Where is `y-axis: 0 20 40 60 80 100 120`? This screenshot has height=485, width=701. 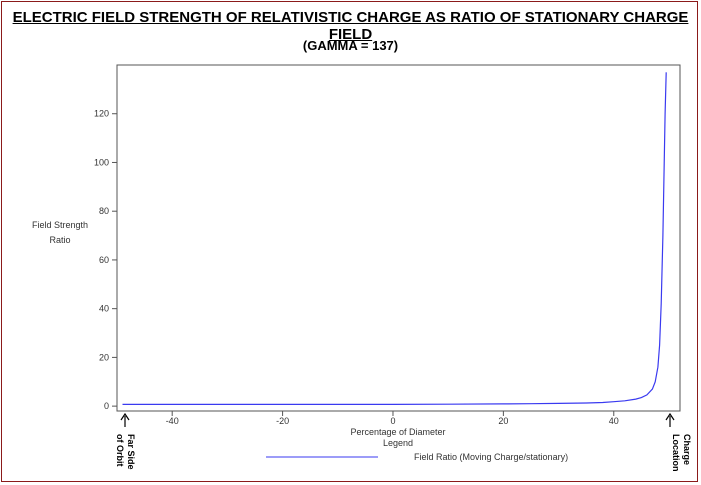
y-axis: 0 20 40 60 80 100 120 is located at coordinates (105, 260).